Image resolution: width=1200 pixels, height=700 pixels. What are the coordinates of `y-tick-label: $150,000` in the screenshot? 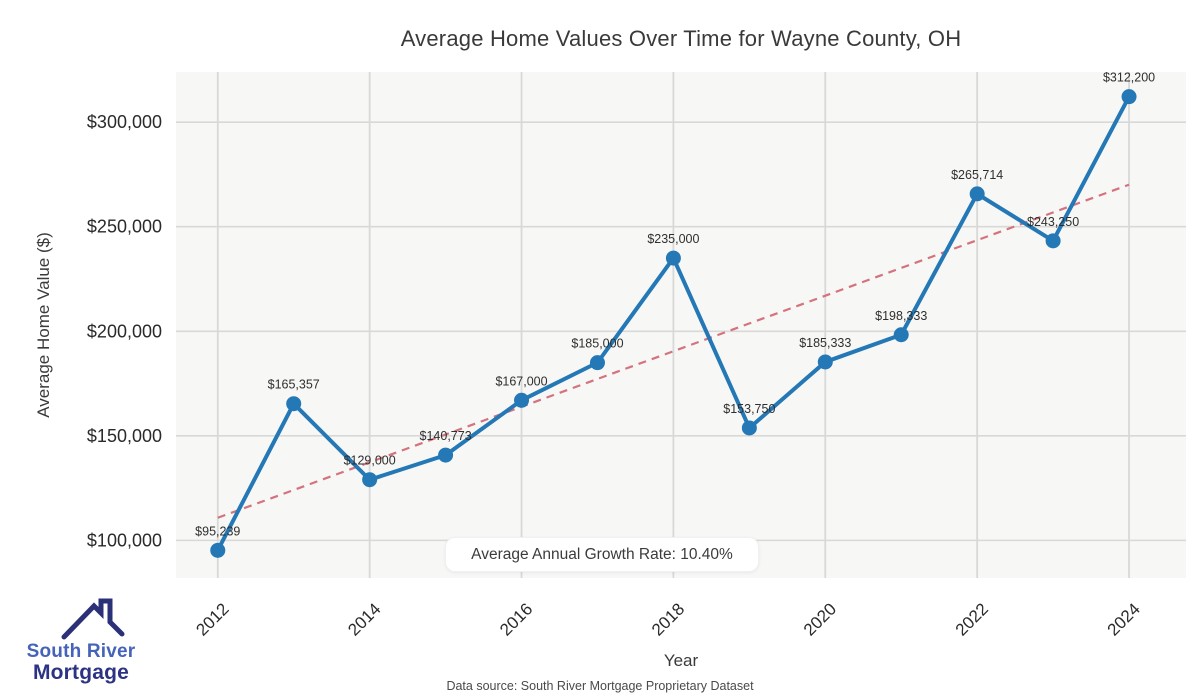 It's located at (124, 436).